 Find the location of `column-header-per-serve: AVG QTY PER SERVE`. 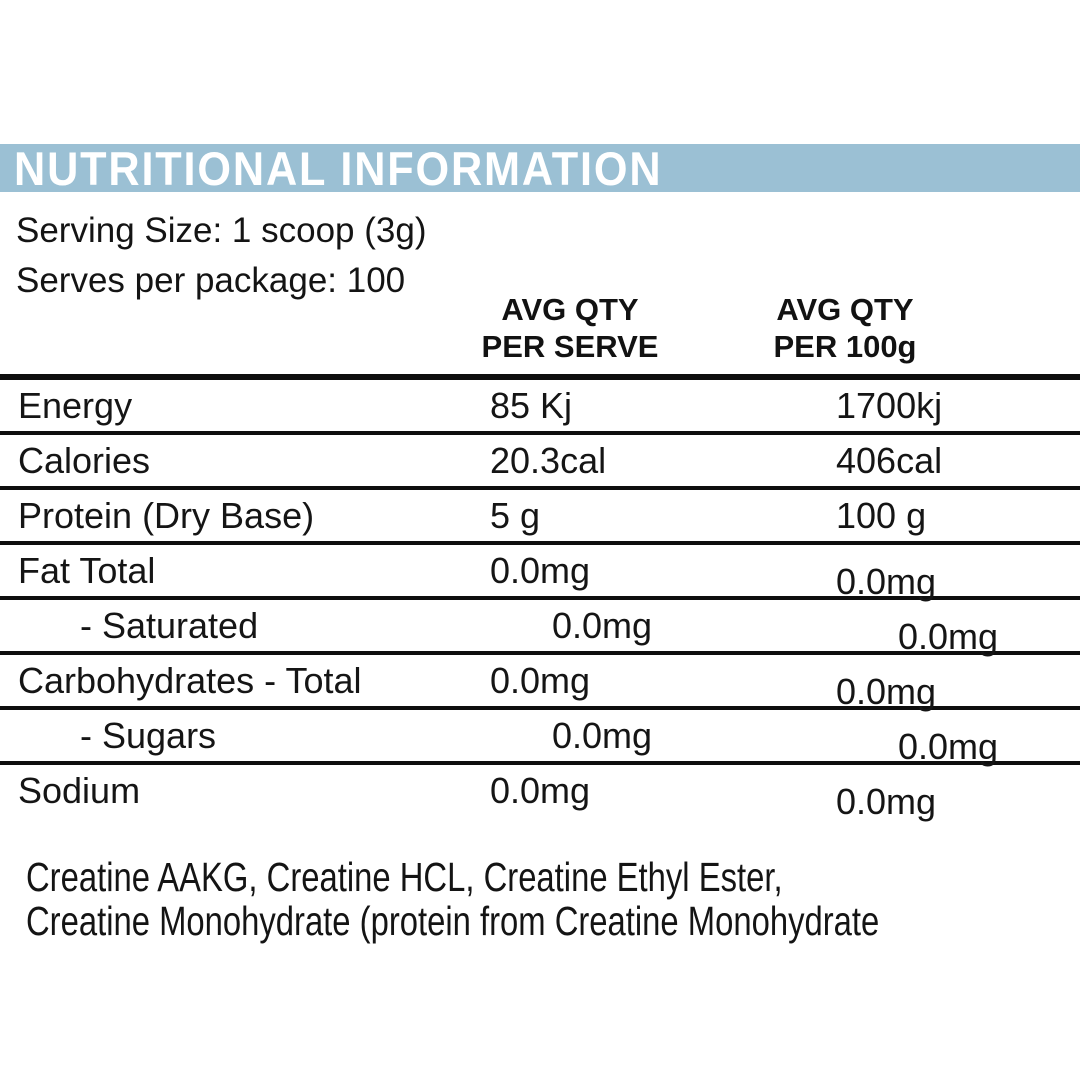

column-header-per-serve: AVG QTY PER SERVE is located at coordinates (570, 328).